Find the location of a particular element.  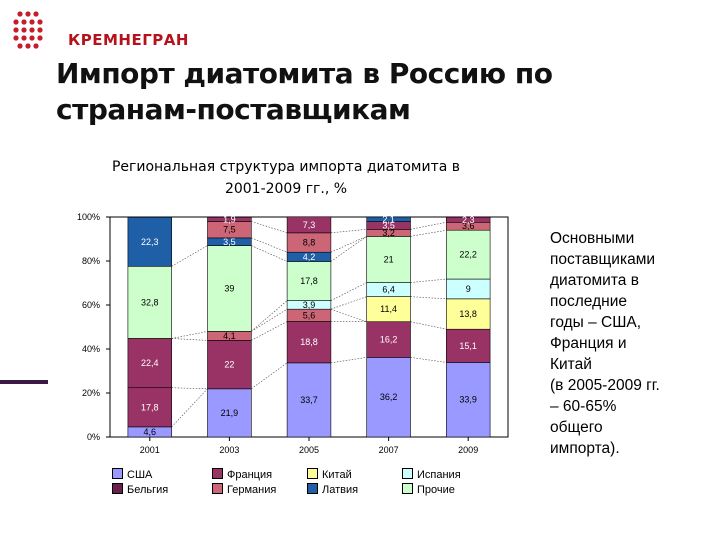

x-tick-label: 2003 is located at coordinates (229, 450).